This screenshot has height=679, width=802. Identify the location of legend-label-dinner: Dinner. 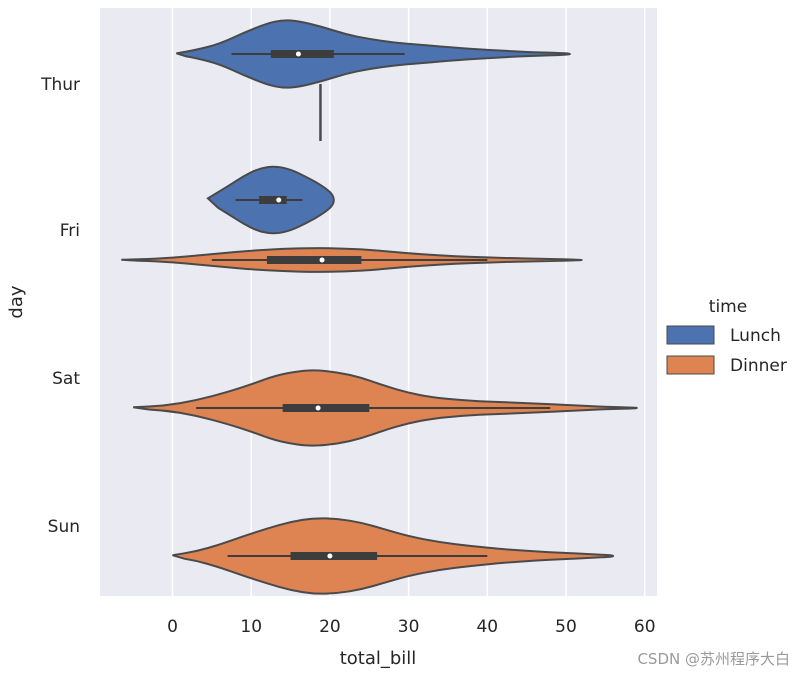
(758, 366).